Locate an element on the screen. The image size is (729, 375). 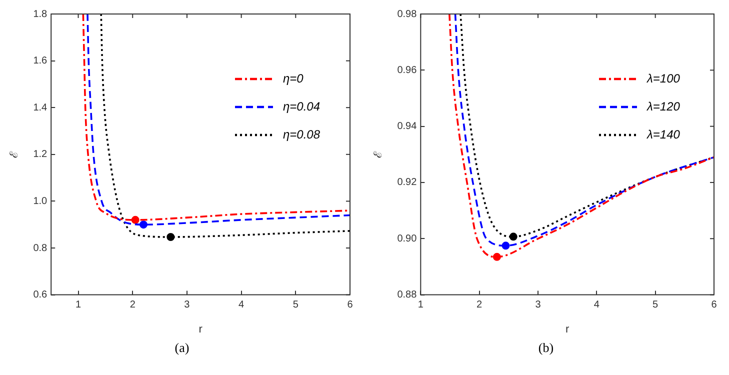
legend-label: λ=100 is located at coordinates (663, 78).